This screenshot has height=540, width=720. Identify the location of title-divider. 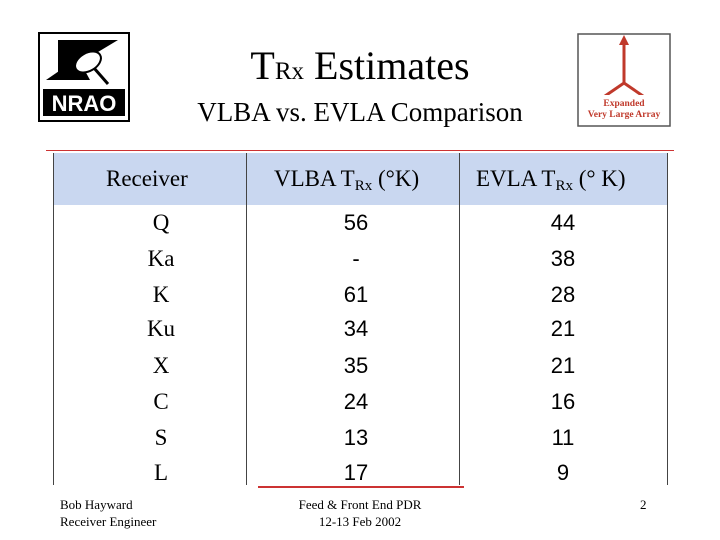
(360, 150).